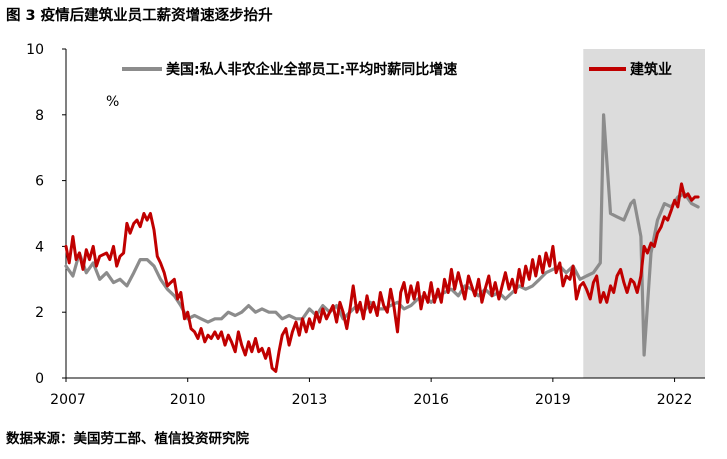 This screenshot has height=459, width=727. What do you see at coordinates (651, 69) in the screenshot?
I see `legend-label: 建筑业` at bounding box center [651, 69].